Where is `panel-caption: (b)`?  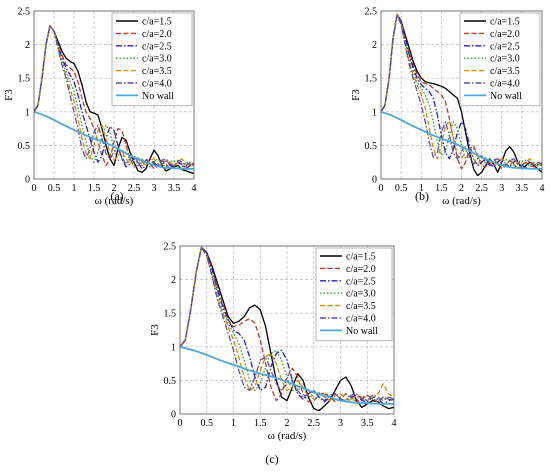
panel-caption: (b) is located at coordinates (422, 196).